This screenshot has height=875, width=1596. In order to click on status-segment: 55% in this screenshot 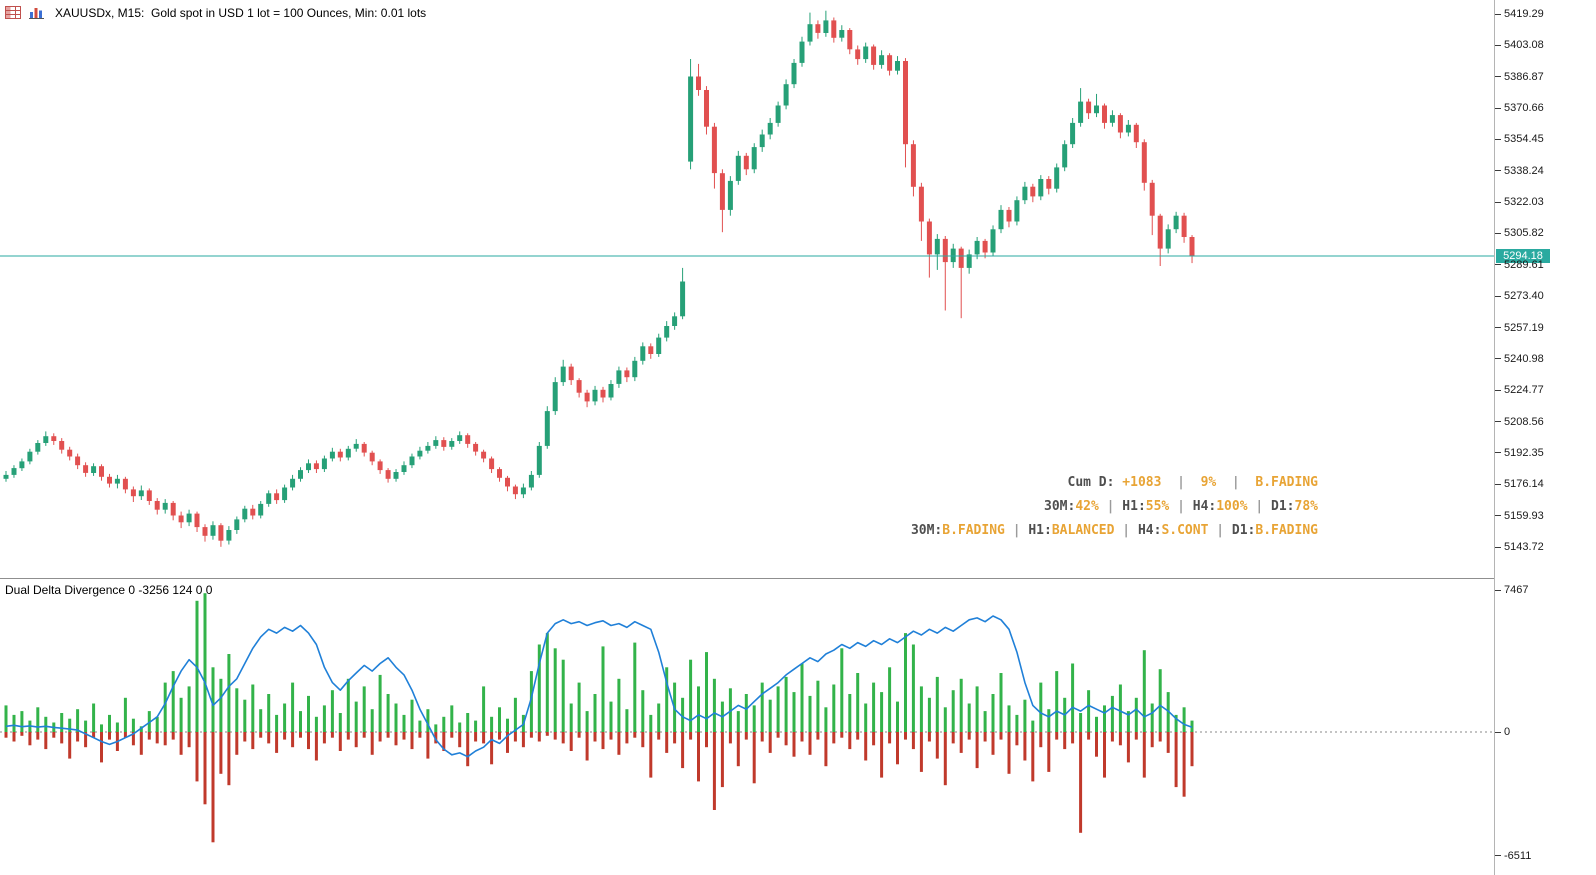, I will do `click(1157, 506)`.